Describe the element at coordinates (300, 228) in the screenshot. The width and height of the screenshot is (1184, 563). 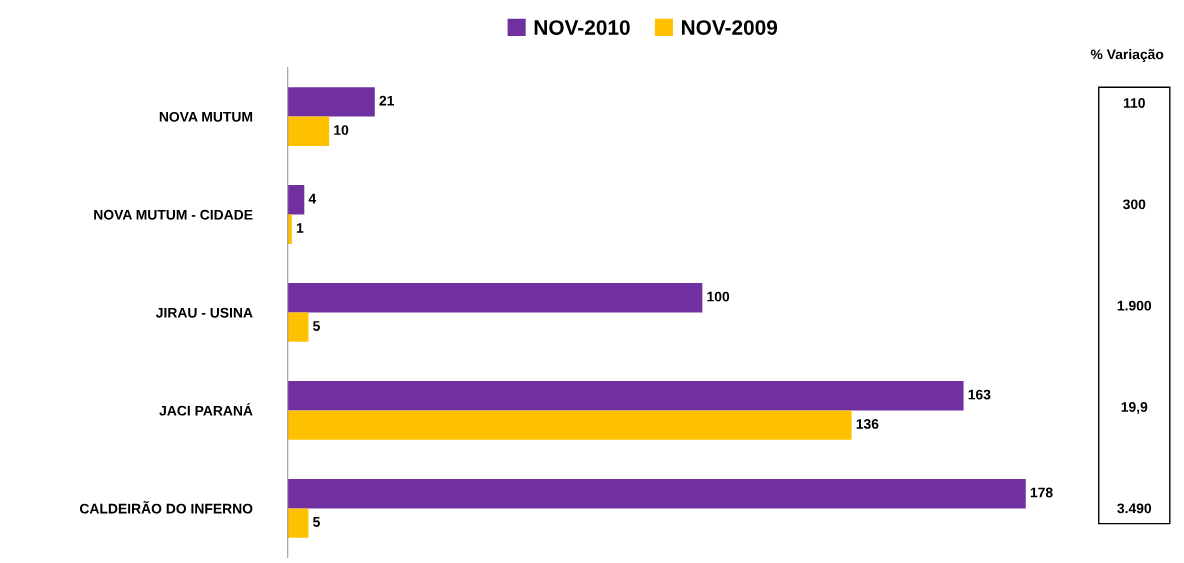
I see `data-label: 1` at that location.